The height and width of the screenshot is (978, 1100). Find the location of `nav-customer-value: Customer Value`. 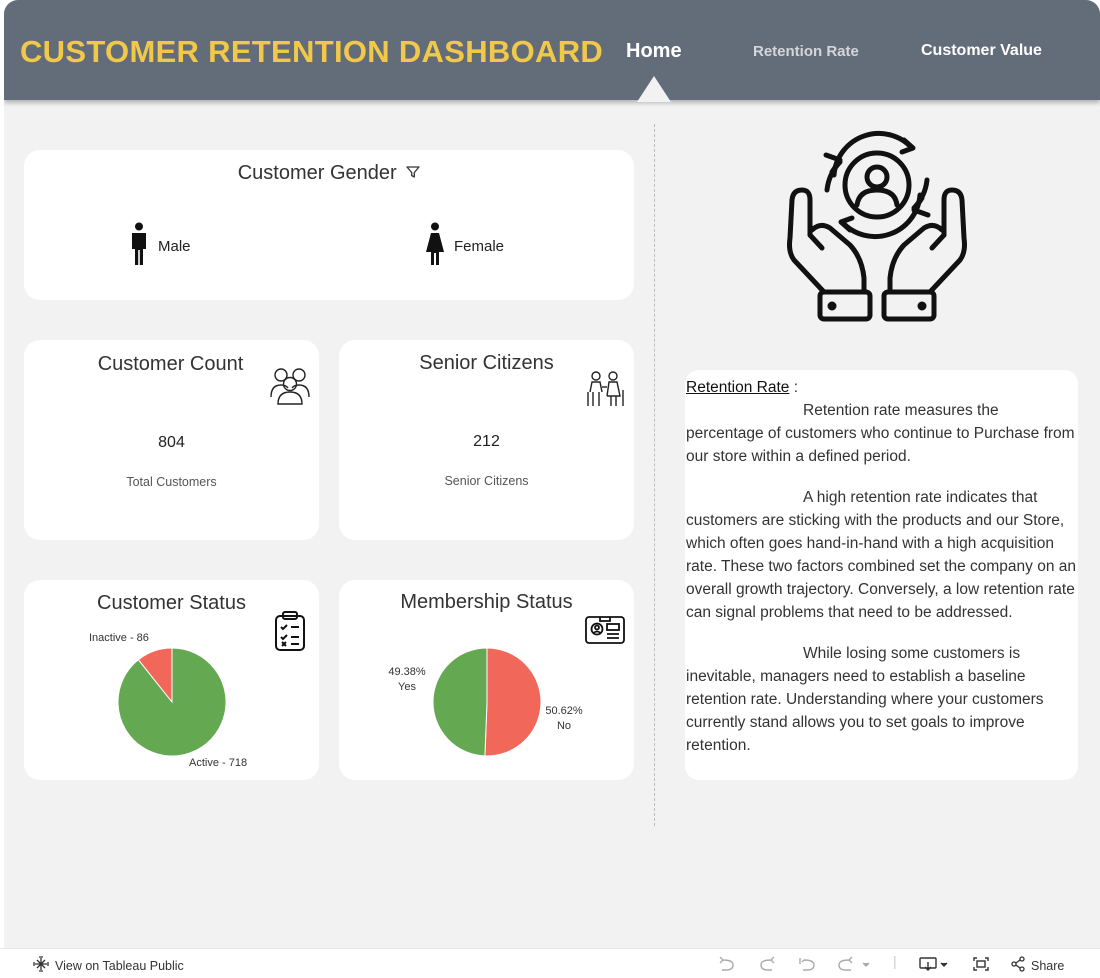

nav-customer-value: Customer Value is located at coordinates (981, 50).